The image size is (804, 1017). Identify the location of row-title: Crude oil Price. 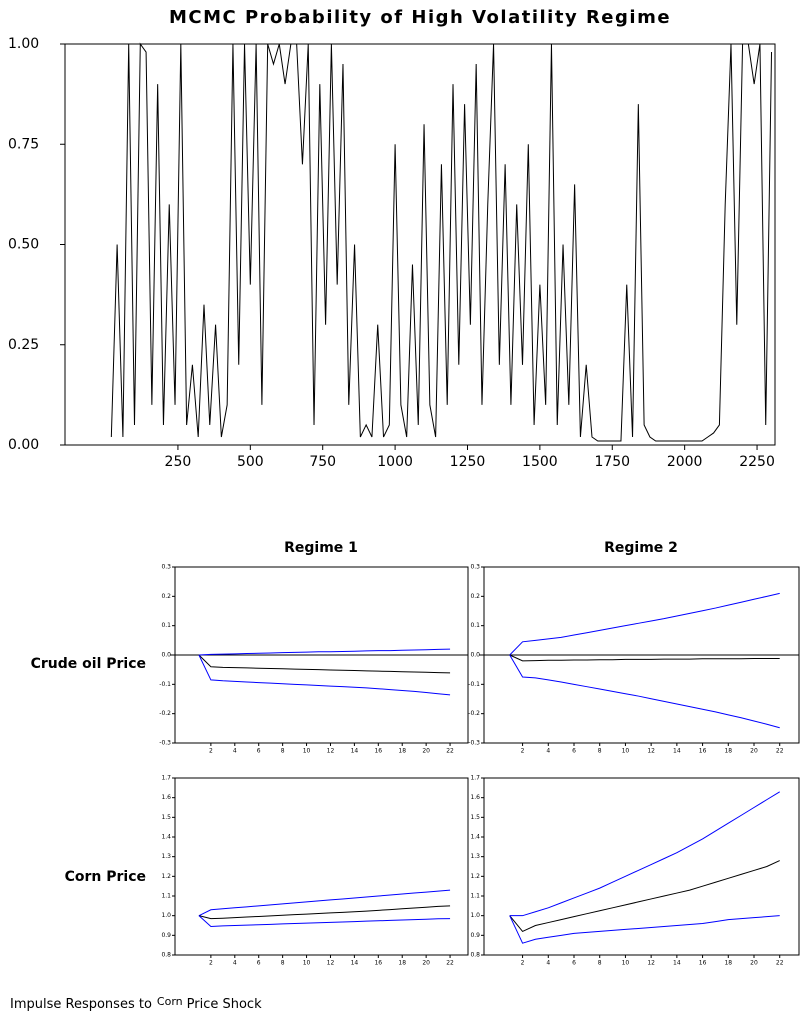
(88, 664).